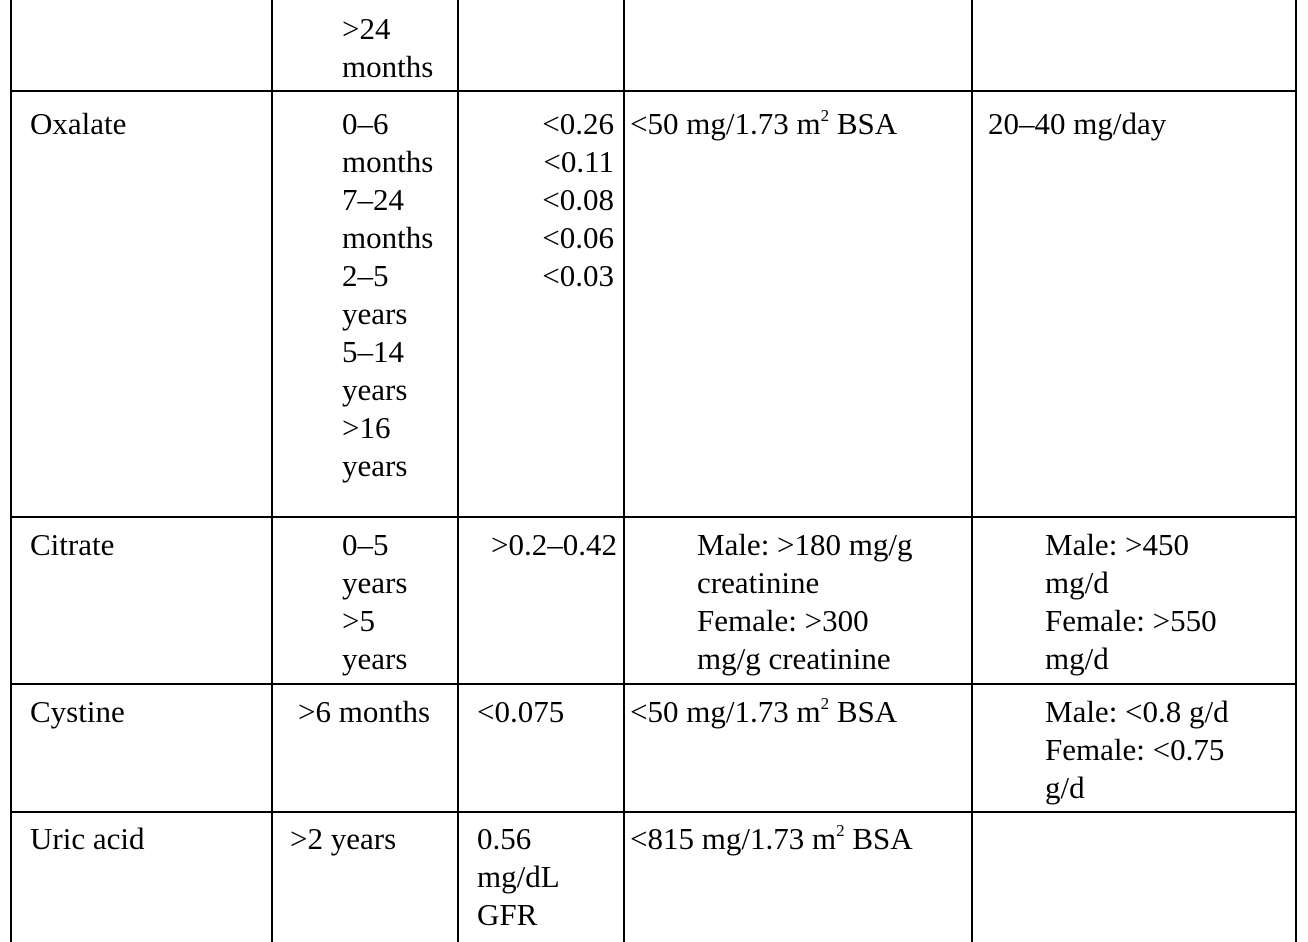  What do you see at coordinates (578, 161) in the screenshot?
I see `molar-ratio-line: <0.11` at bounding box center [578, 161].